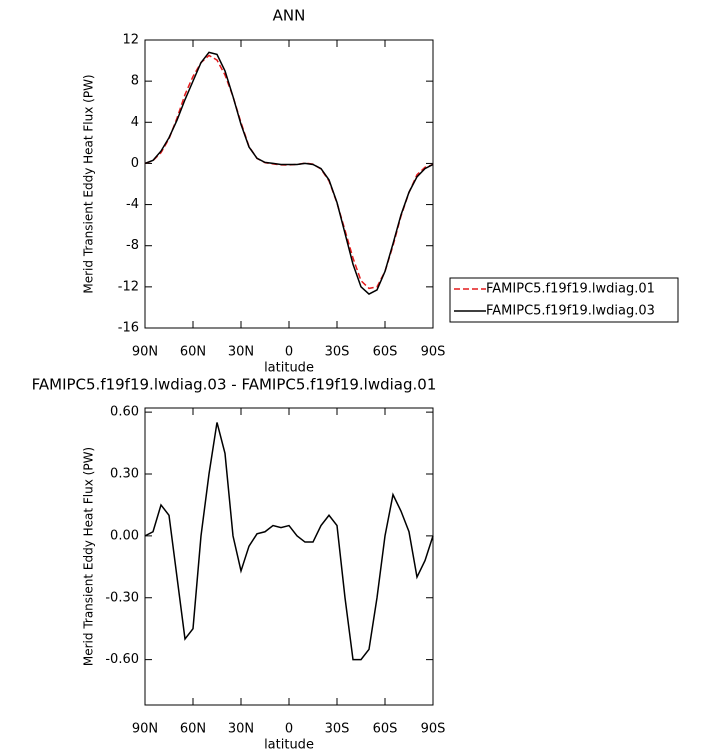 This screenshot has height=756, width=725. Describe the element at coordinates (135, 163) in the screenshot. I see `y-tick-label: 0` at that location.